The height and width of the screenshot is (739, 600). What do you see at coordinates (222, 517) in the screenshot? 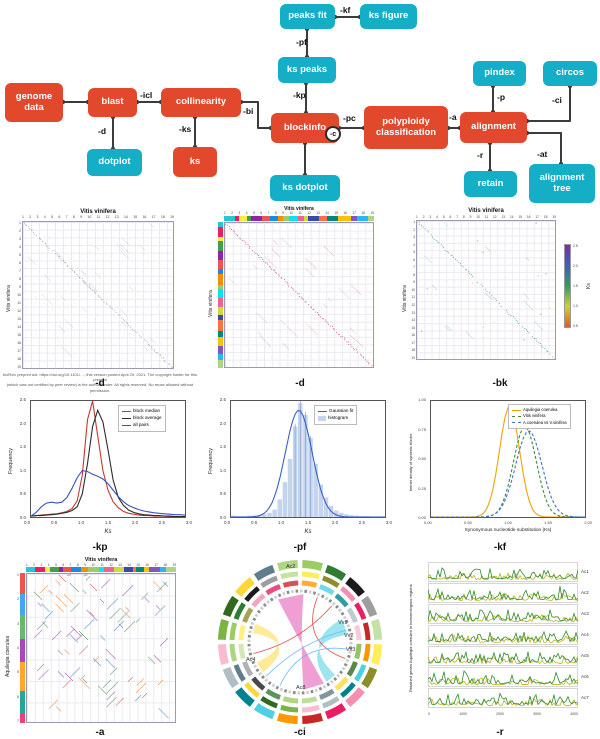
I see `tick-label: 0.0` at bounding box center [222, 517].